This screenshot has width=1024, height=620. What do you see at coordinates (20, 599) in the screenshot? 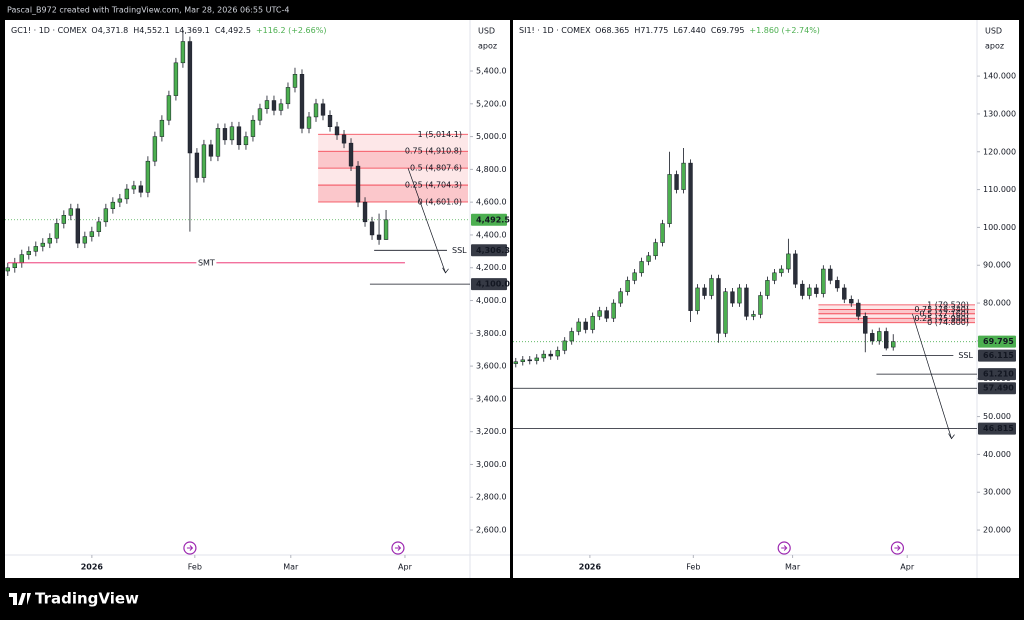
I see `logo-mark` at bounding box center [20, 599].